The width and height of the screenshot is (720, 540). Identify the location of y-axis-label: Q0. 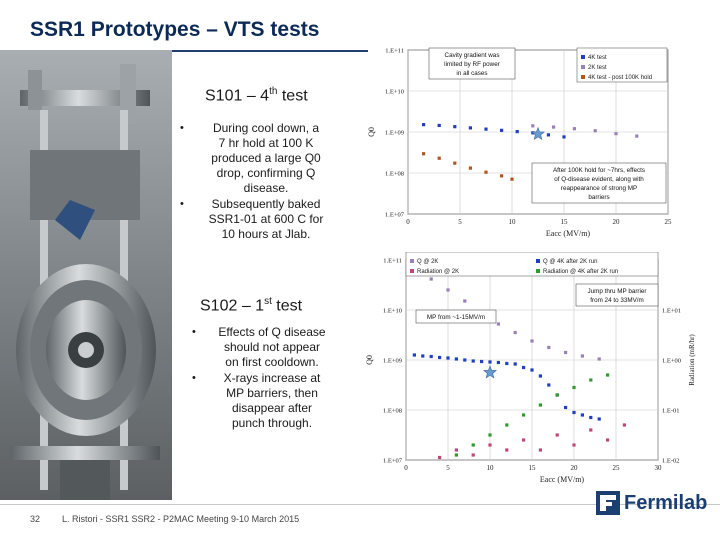
(369, 360).